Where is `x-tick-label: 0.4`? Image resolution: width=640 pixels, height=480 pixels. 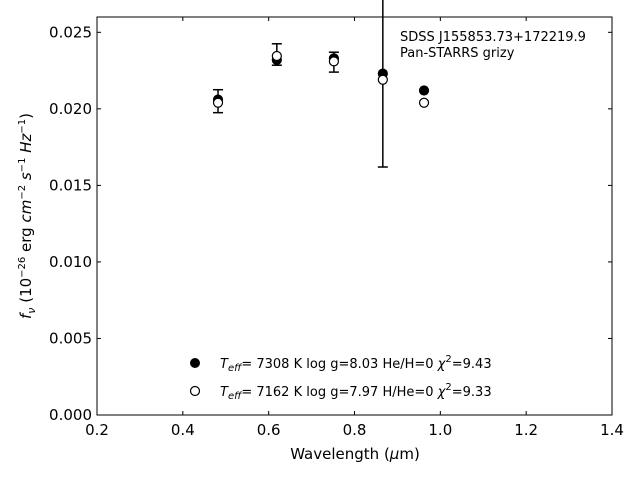 x-tick-label: 0.4 is located at coordinates (183, 430).